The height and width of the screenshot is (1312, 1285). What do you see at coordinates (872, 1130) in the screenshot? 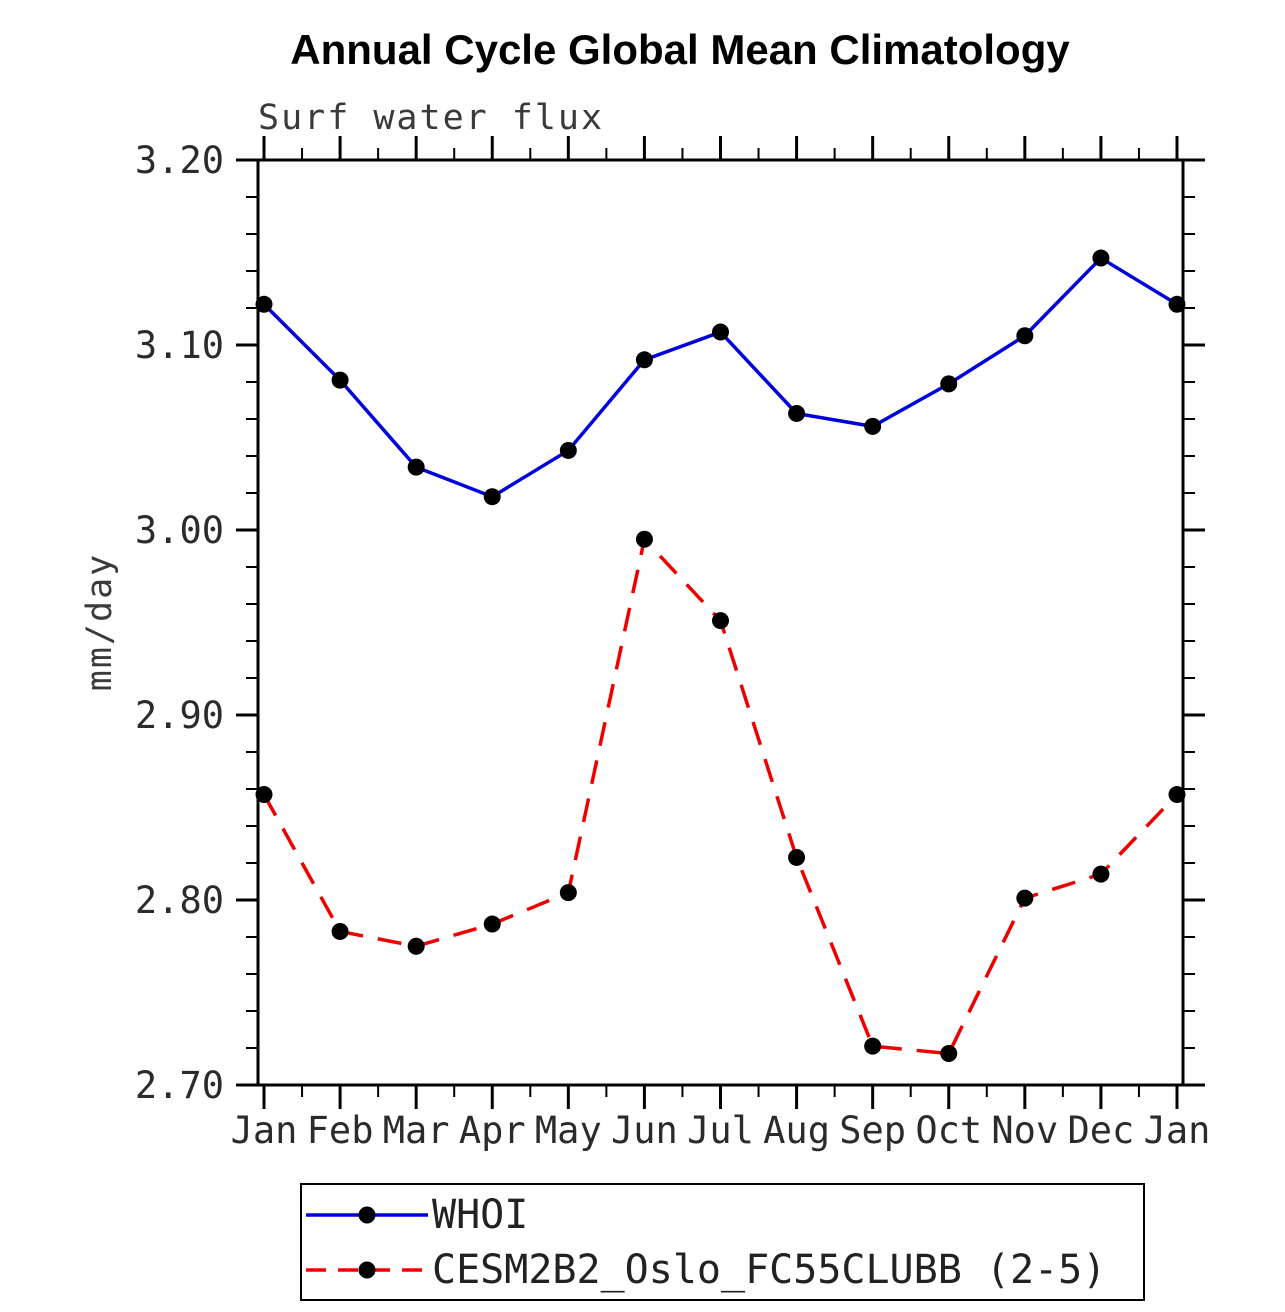
I see `svg-text: Sep` at bounding box center [872, 1130].